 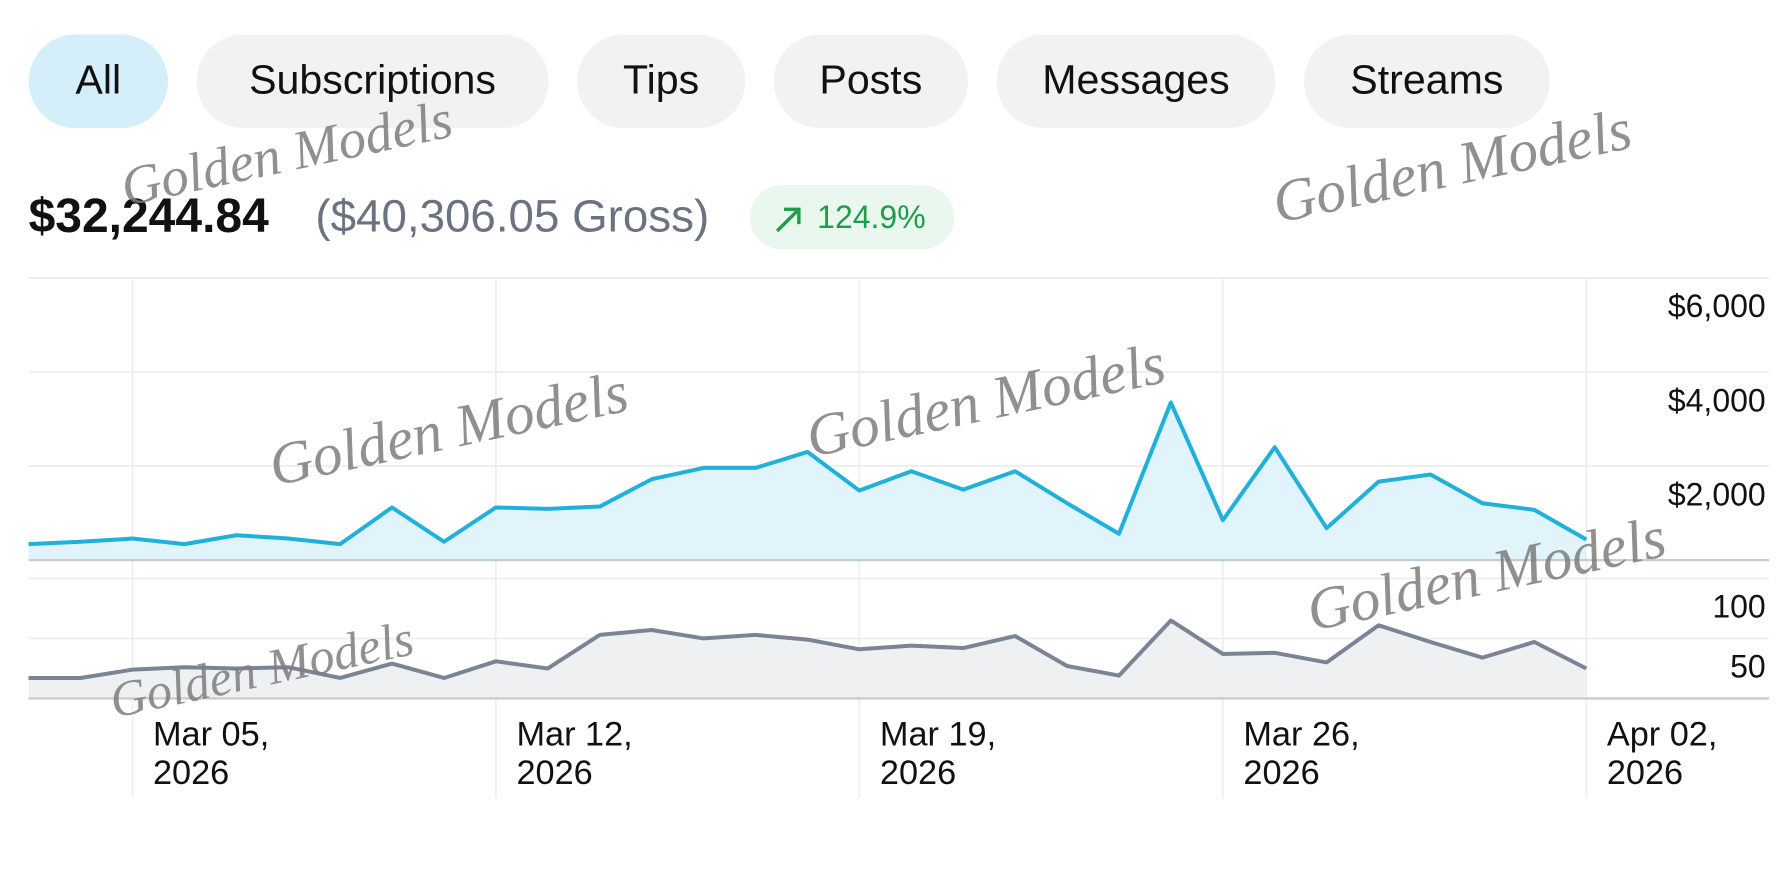 What do you see at coordinates (372, 79) in the screenshot?
I see `tab-label: Subscriptions` at bounding box center [372, 79].